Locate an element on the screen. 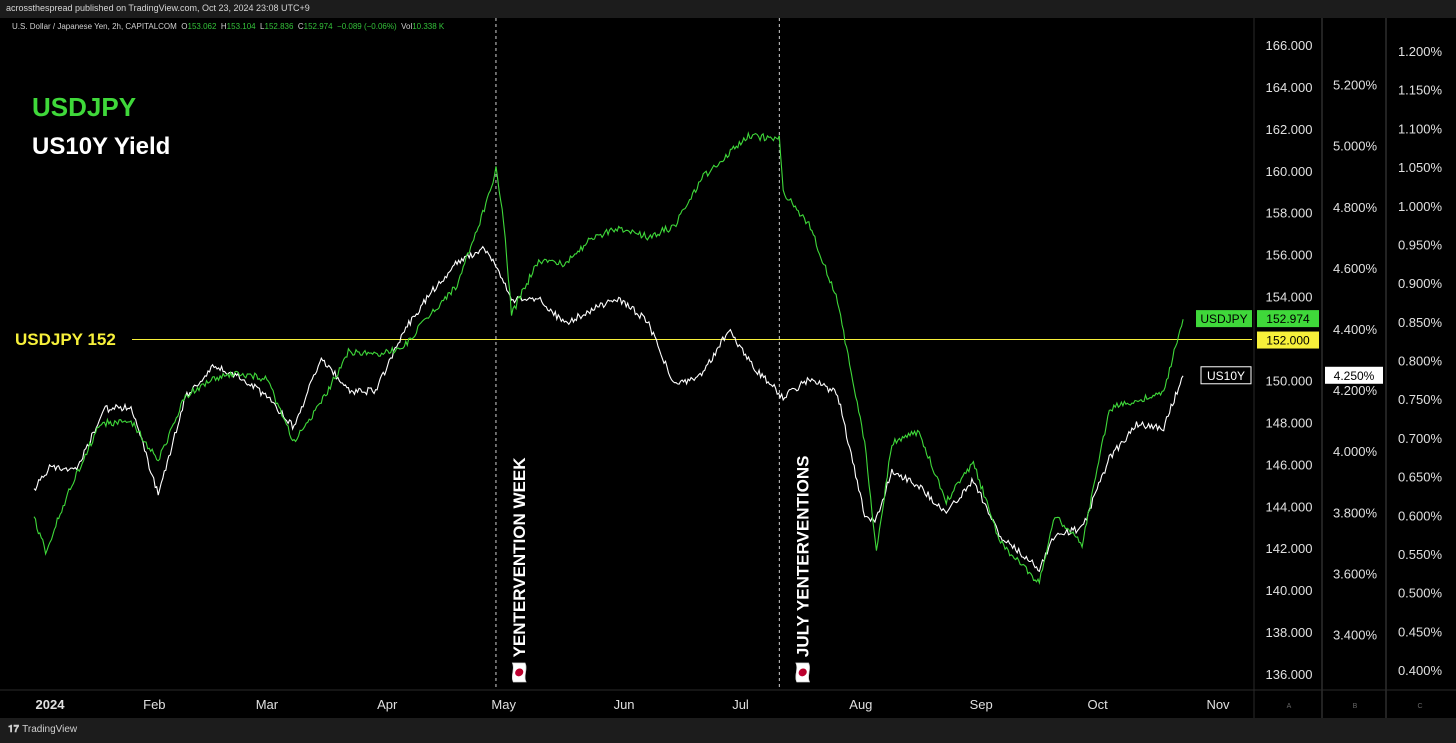  time-axis-tick: Jun is located at coordinates (624, 704).